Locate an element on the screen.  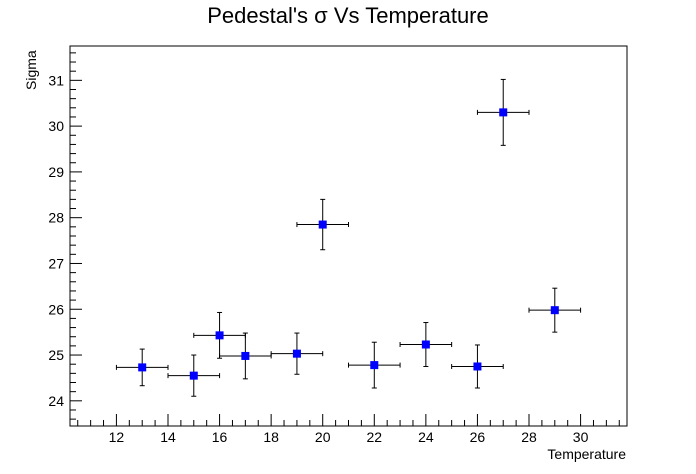
y-axis-label: Sigma is located at coordinates (31, 70).